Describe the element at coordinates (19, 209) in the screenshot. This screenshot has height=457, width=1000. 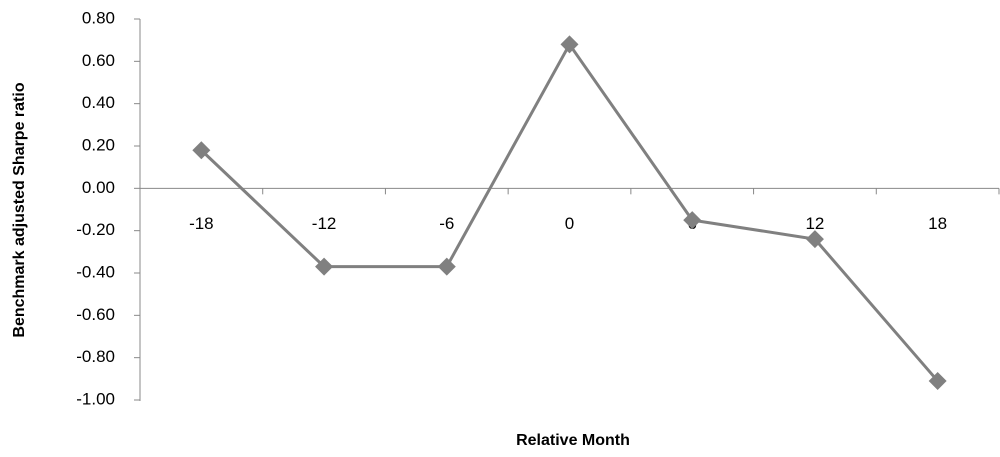
I see `y-axis-title: Benchmark adjusted Sharpe ratio` at that location.